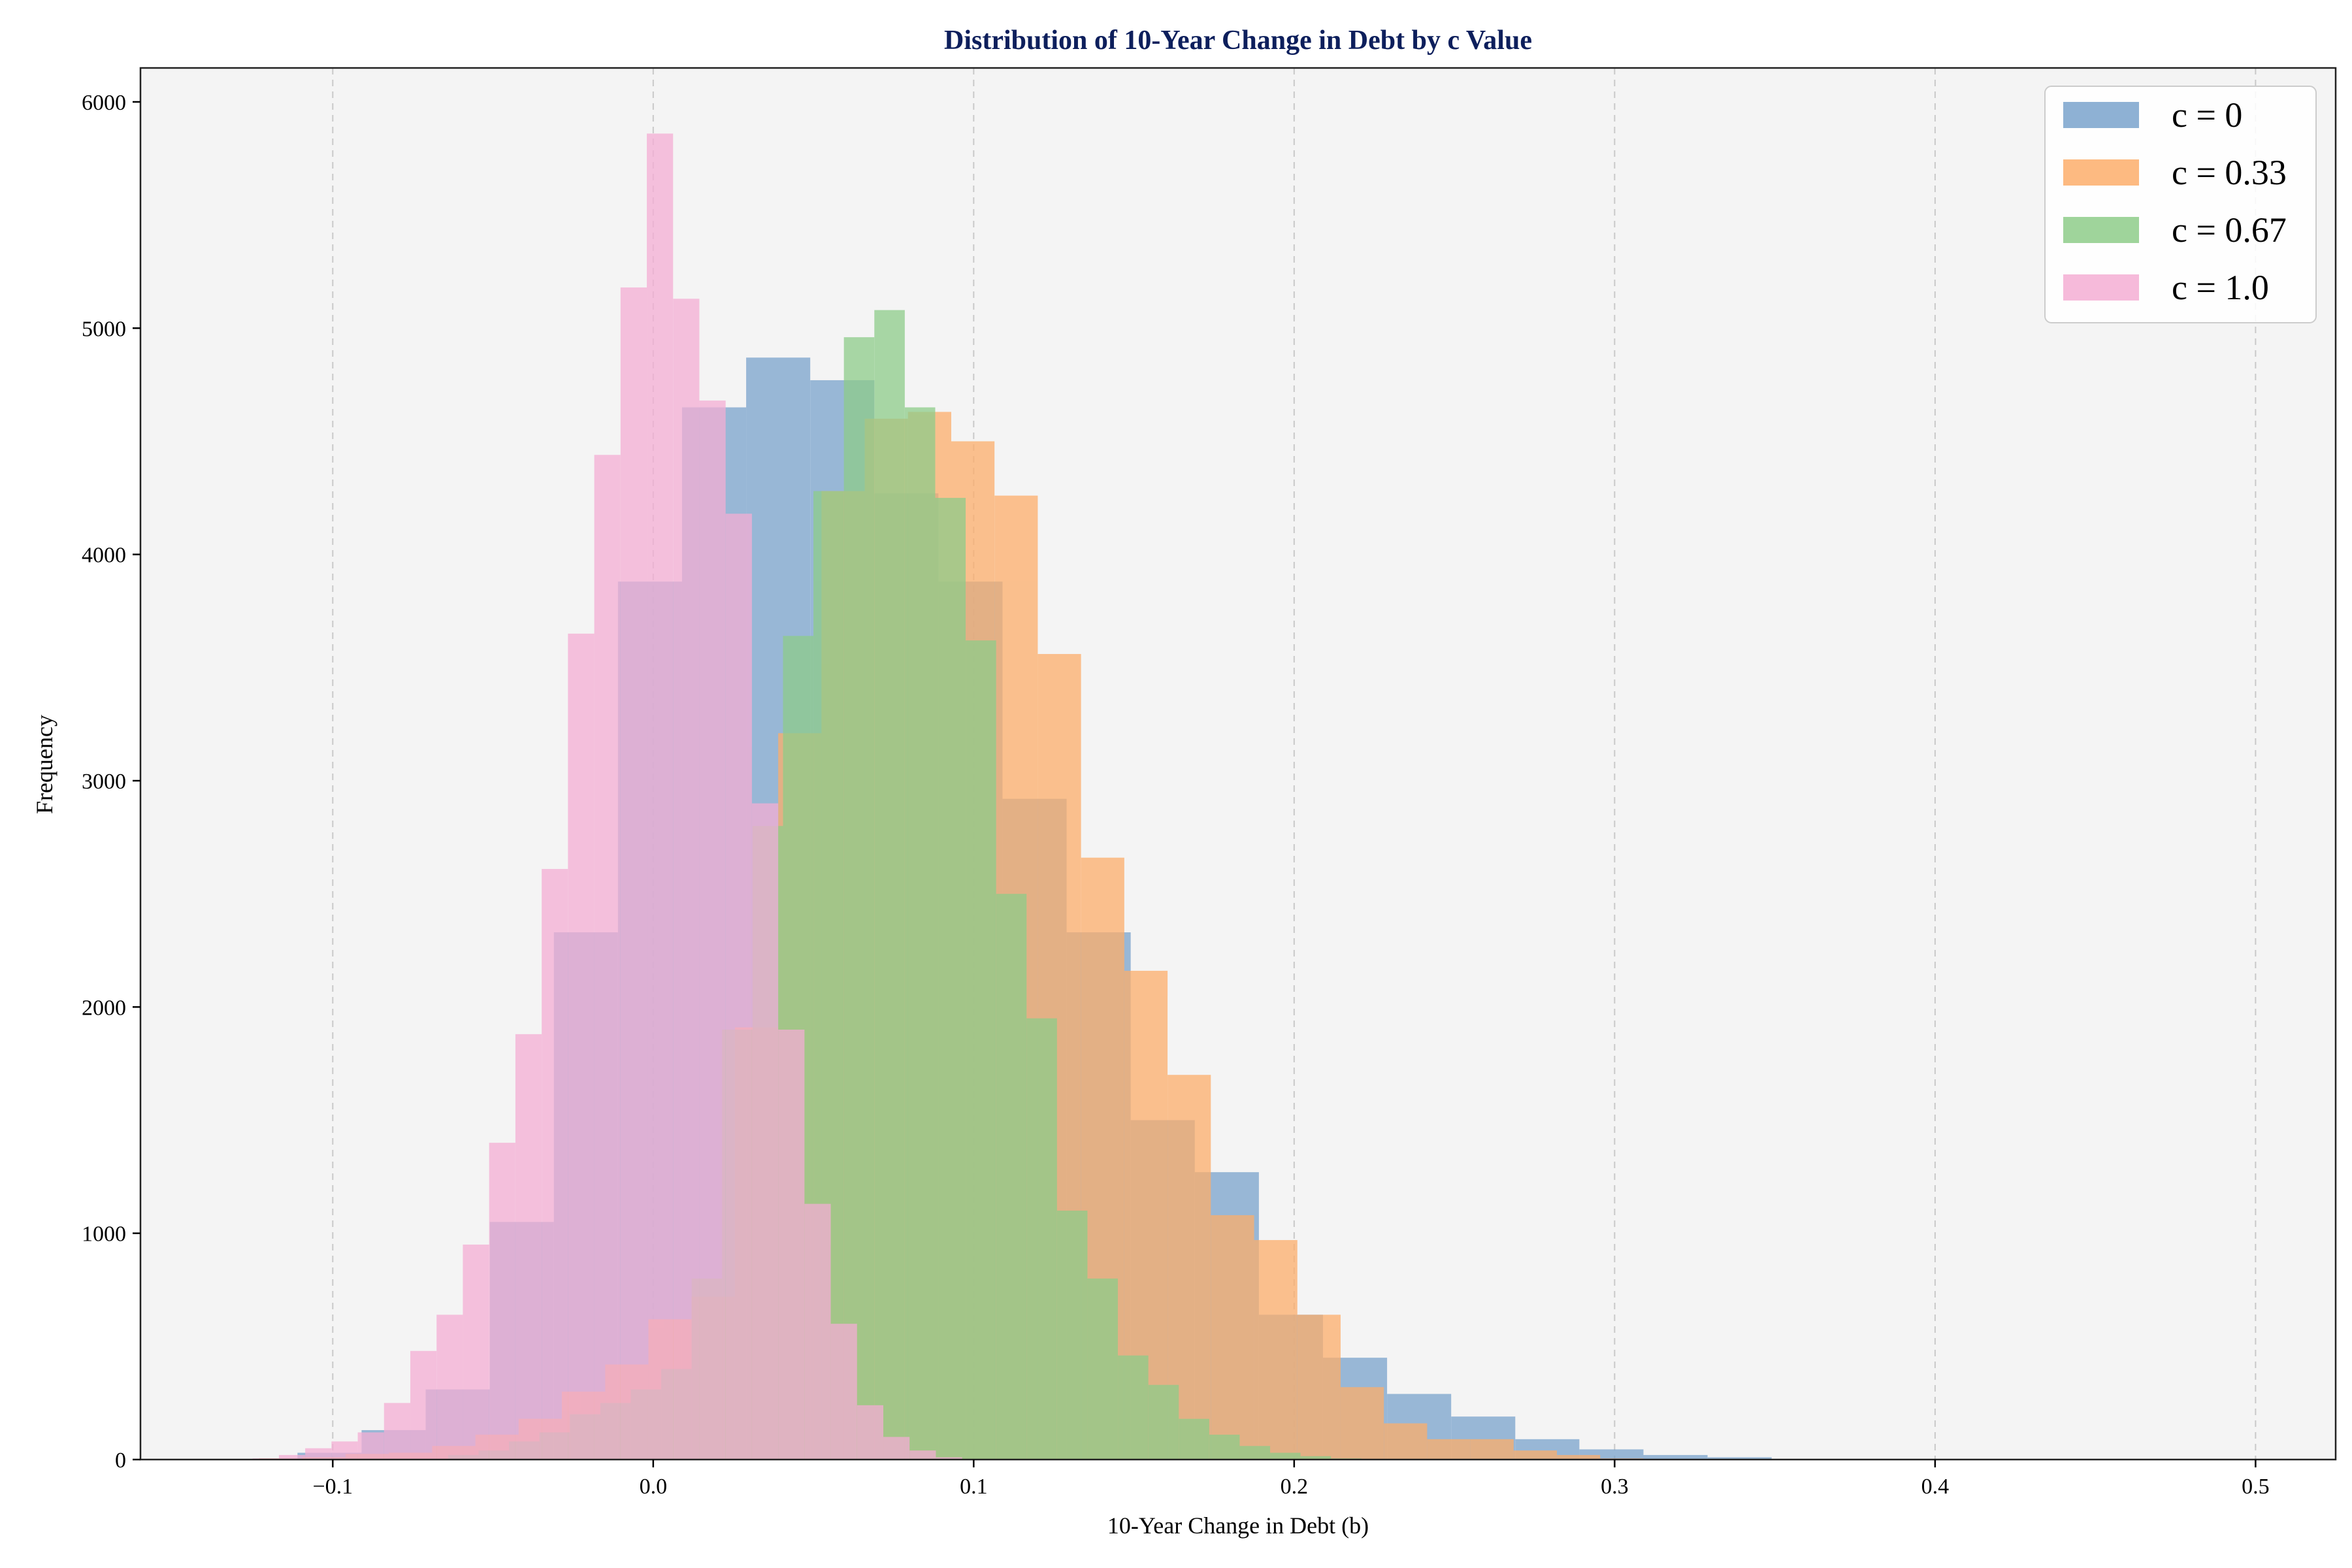 This screenshot has width=2352, height=1568. Describe the element at coordinates (974, 1487) in the screenshot. I see `x-tick-label: 0.1` at that location.